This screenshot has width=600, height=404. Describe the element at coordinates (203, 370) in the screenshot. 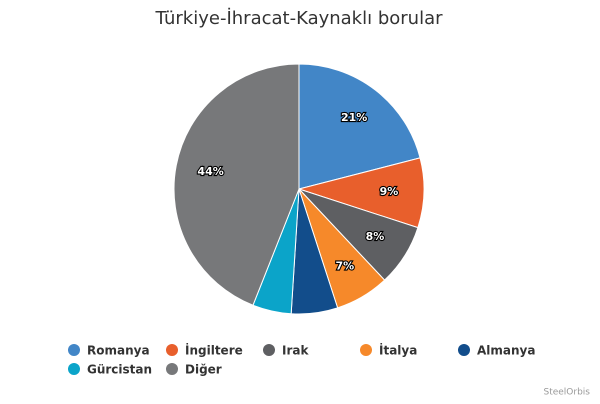

I see `legend-label: Diğer` at that location.